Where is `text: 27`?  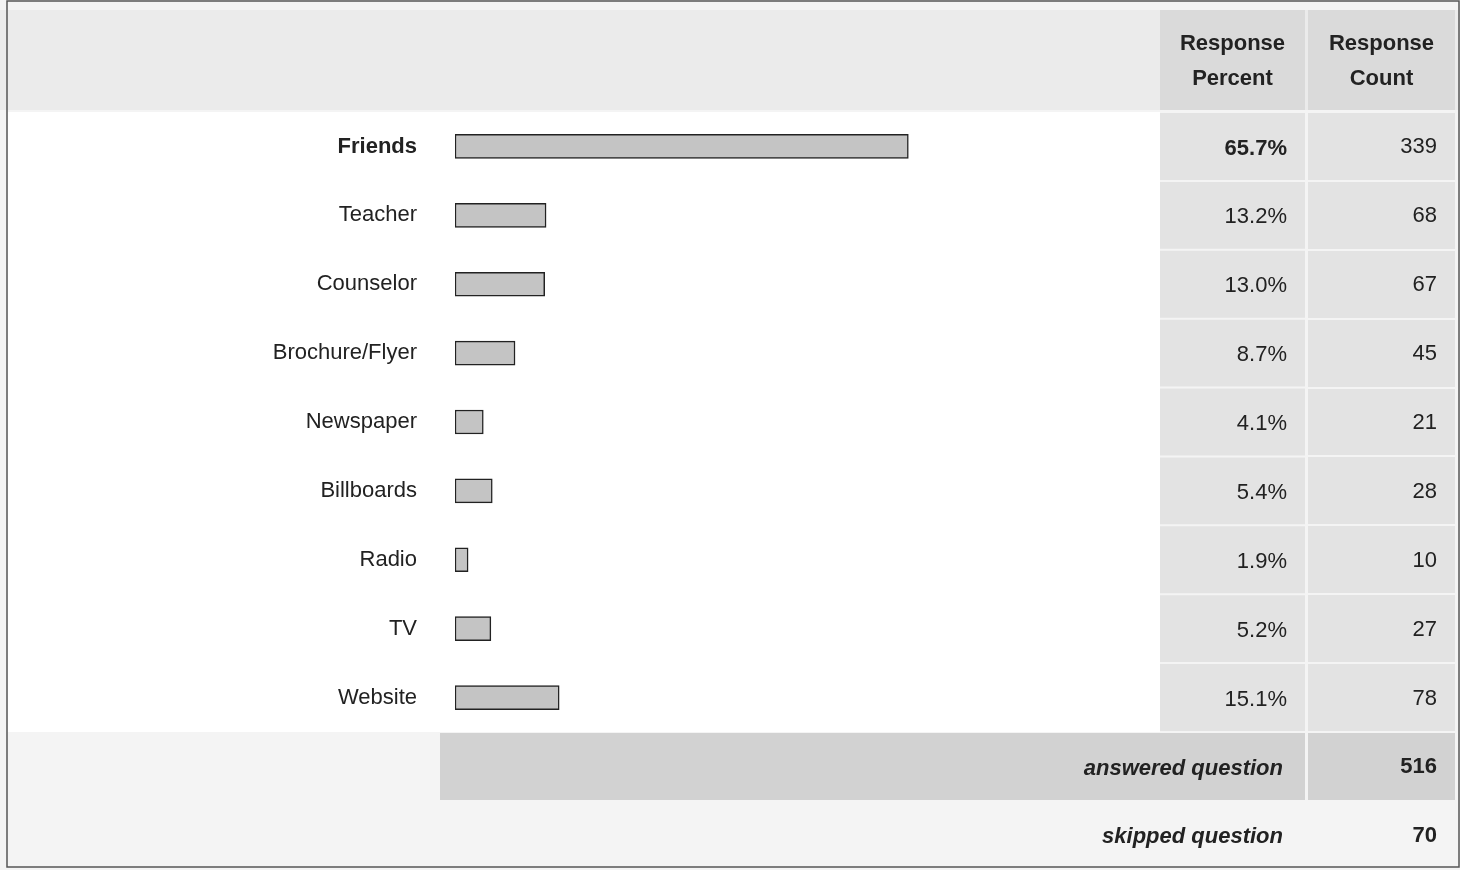 text: 27 is located at coordinates (1381, 629).